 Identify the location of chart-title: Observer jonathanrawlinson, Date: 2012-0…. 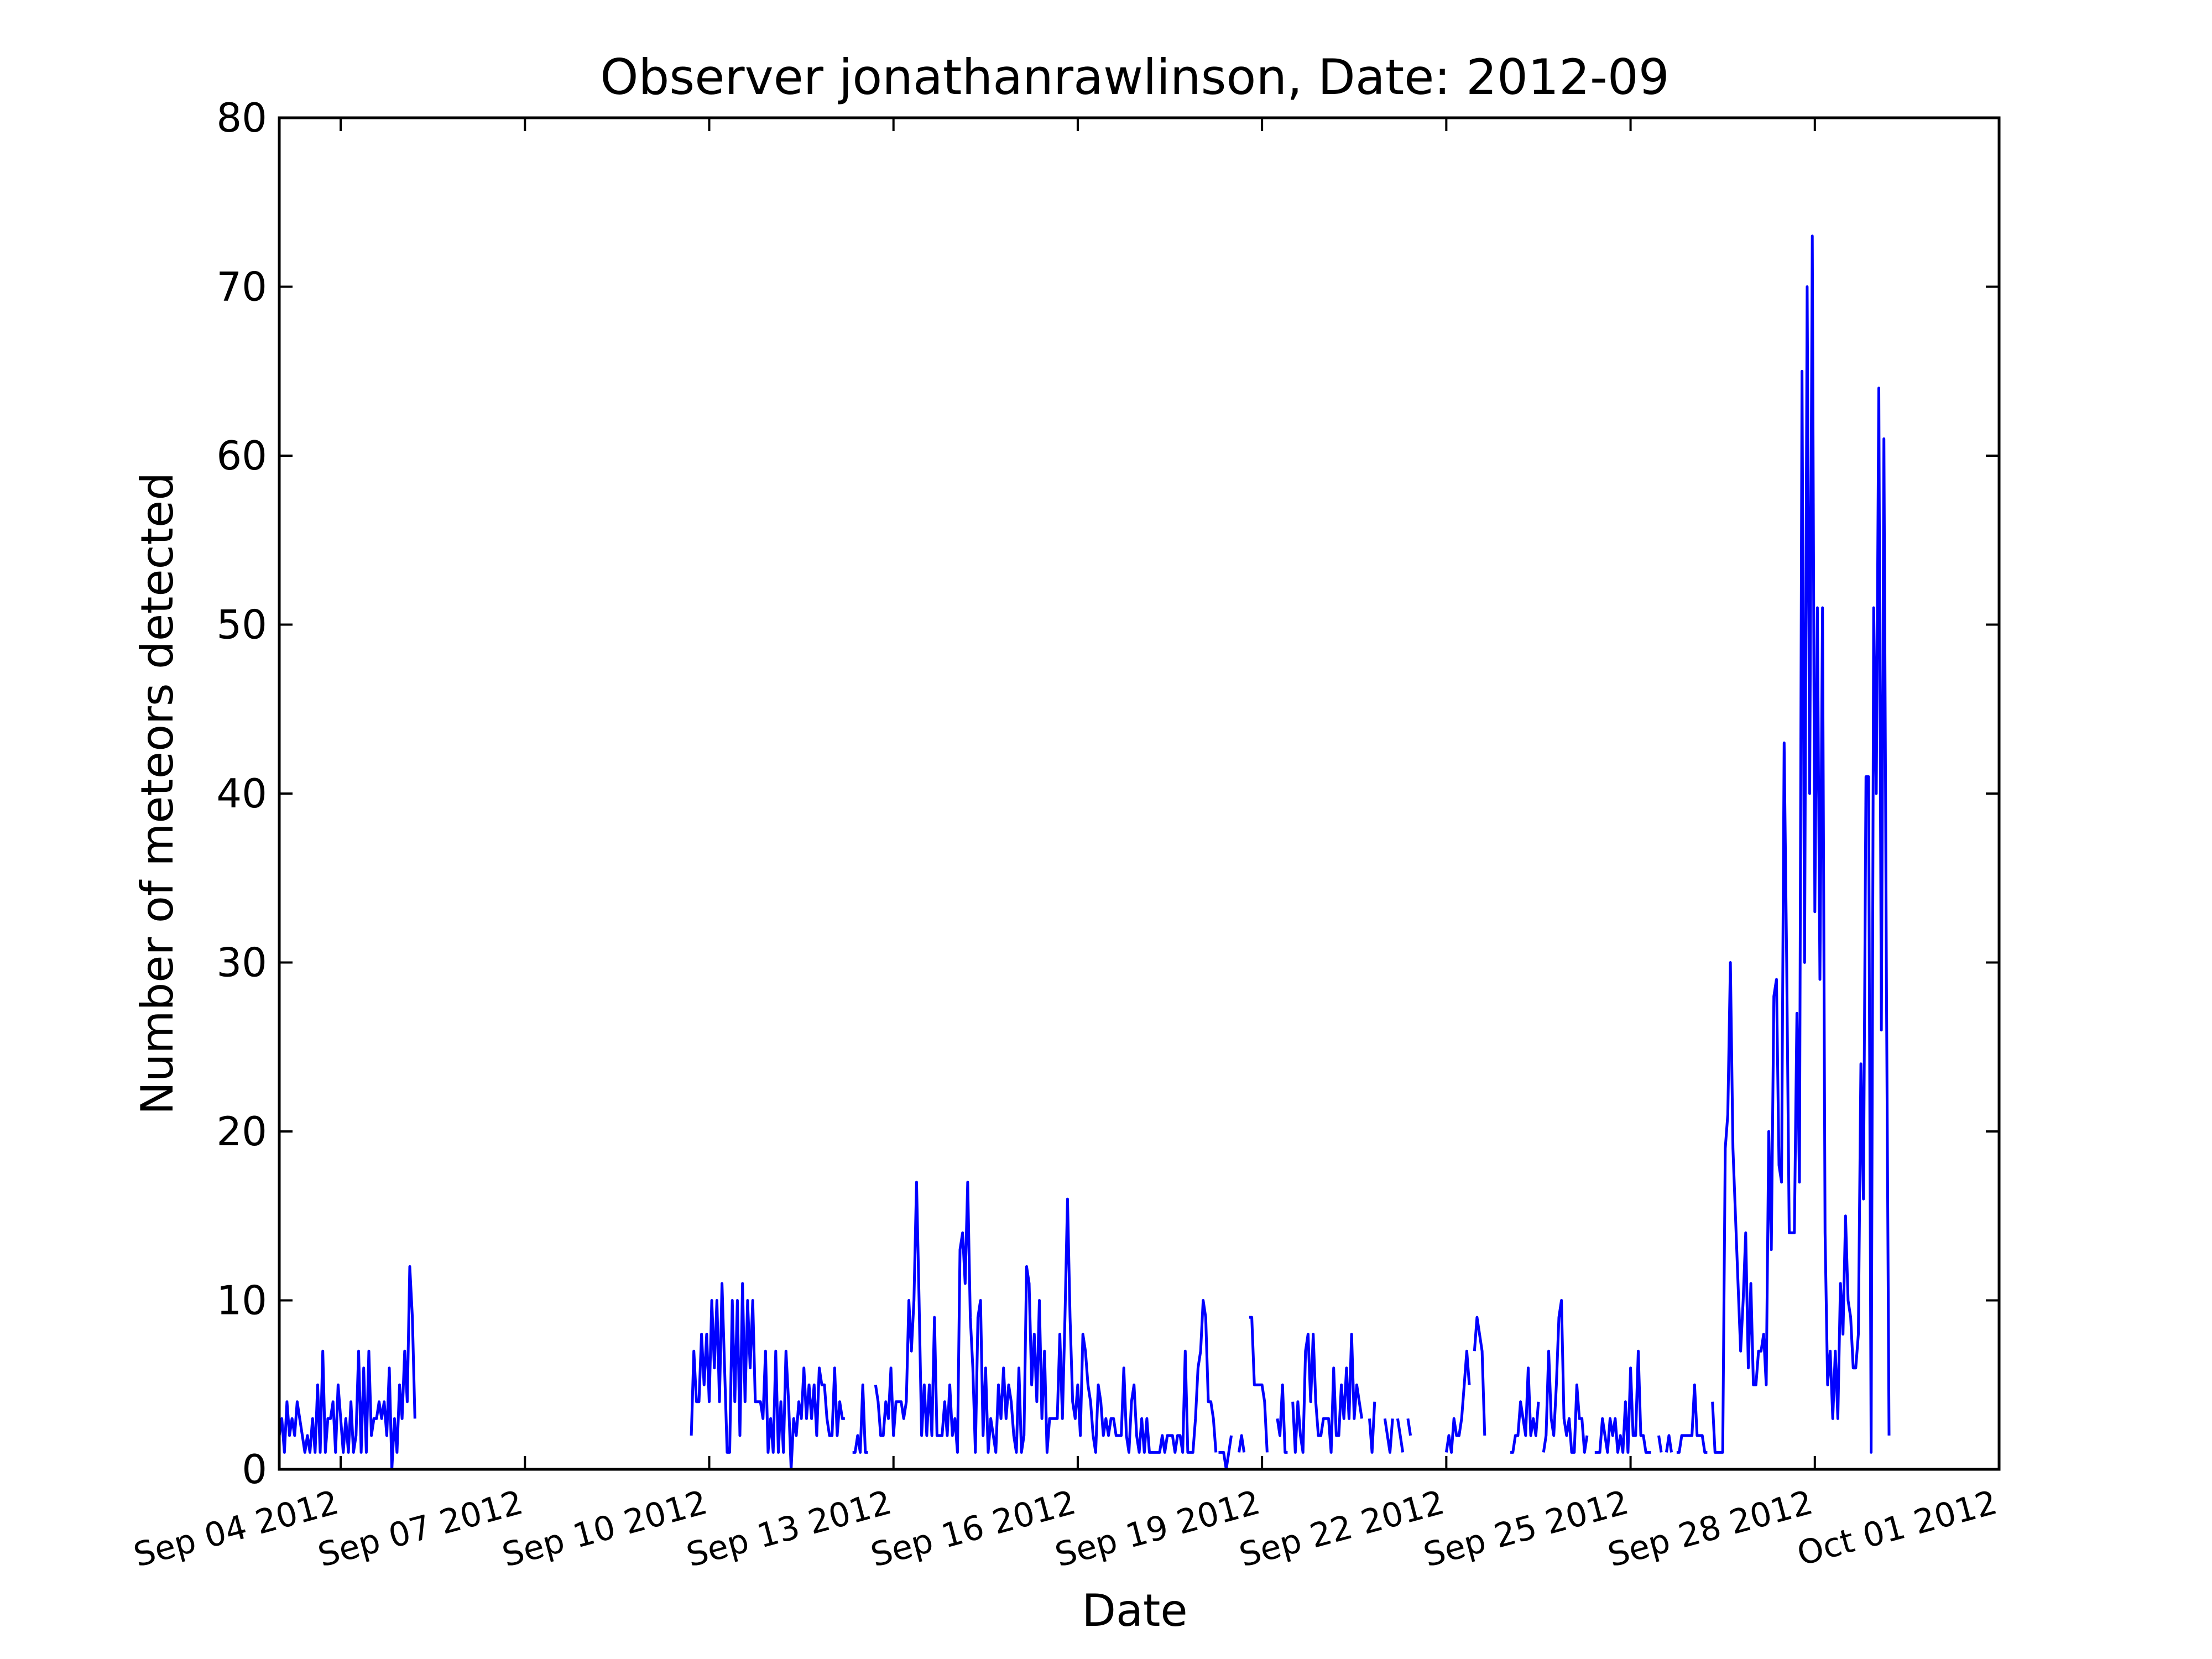
(1134, 77).